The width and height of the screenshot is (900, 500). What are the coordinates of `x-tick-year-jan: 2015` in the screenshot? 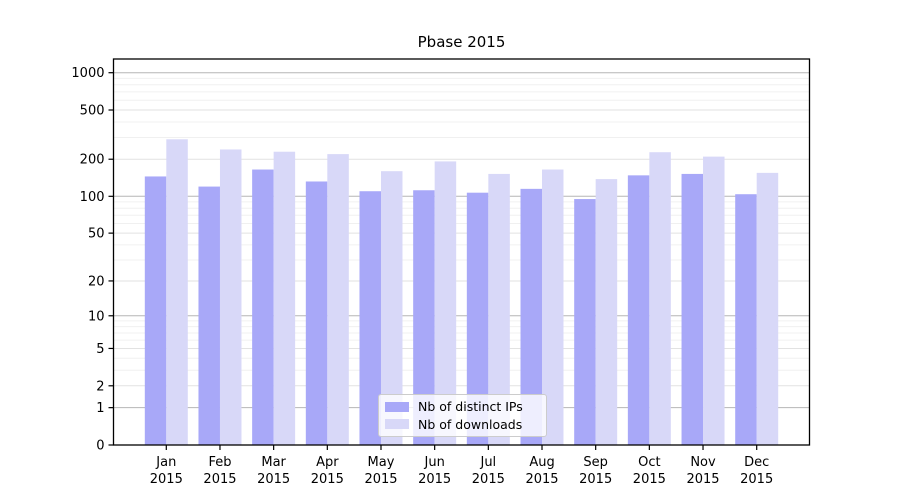 It's located at (166, 479).